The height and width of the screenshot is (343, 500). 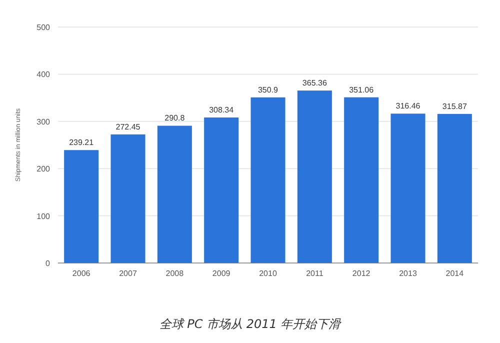 I want to click on data-label: 272.45, so click(x=128, y=127).